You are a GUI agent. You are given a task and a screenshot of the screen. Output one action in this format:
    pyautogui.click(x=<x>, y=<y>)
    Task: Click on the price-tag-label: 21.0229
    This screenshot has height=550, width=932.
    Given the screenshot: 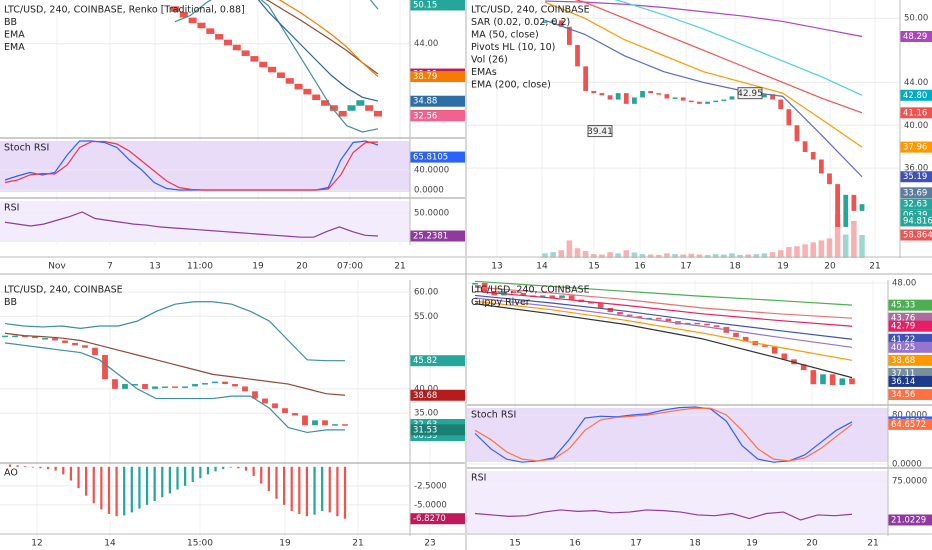 What is the action you would take?
    pyautogui.click(x=908, y=520)
    